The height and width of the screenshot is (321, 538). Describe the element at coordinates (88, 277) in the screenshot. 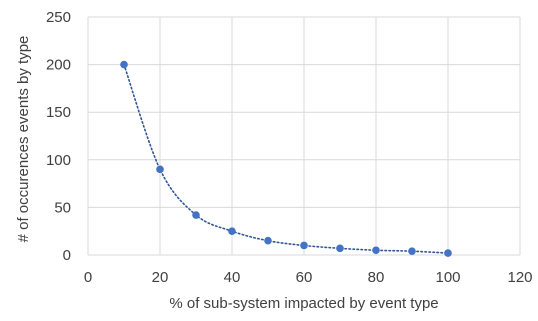

I see `x-tick-label: 0` at that location.